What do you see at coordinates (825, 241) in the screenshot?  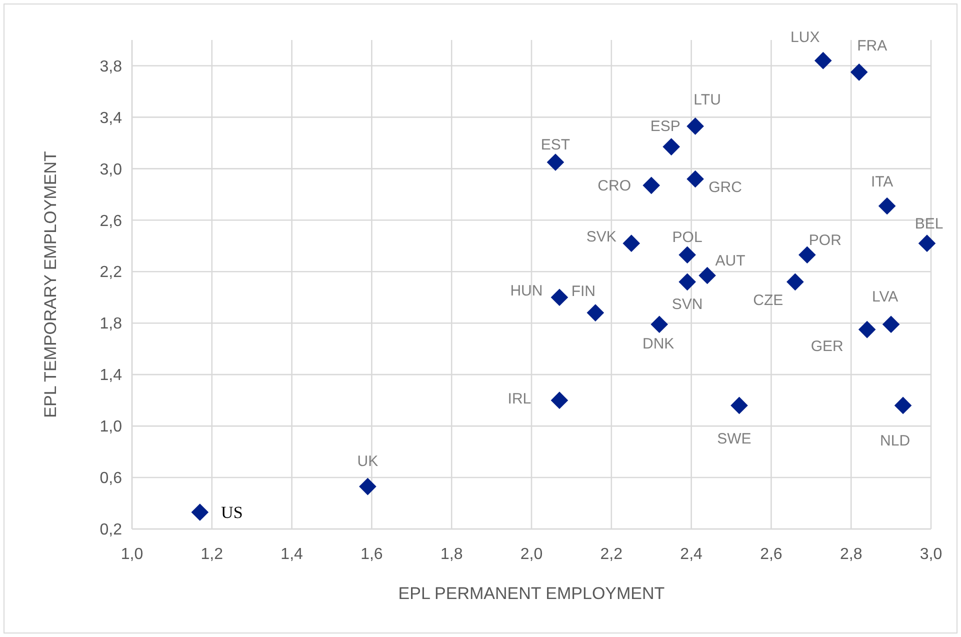 I see `annotation: POR` at bounding box center [825, 241].